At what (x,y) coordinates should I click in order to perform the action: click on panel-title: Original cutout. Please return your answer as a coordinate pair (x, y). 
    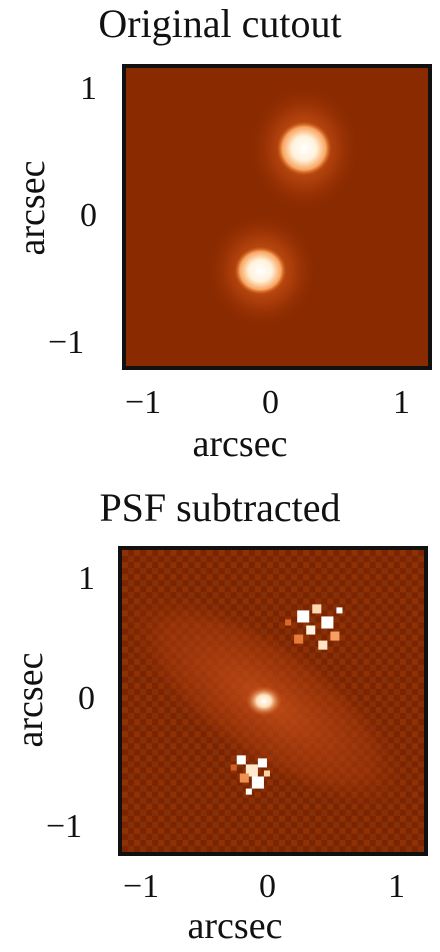
    Looking at the image, I should click on (220, 23).